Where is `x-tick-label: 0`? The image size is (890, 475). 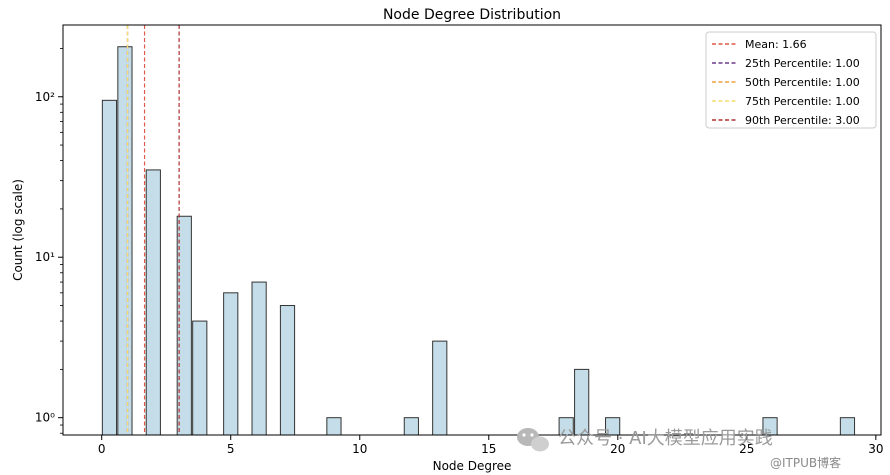 x-tick-label: 0 is located at coordinates (102, 449).